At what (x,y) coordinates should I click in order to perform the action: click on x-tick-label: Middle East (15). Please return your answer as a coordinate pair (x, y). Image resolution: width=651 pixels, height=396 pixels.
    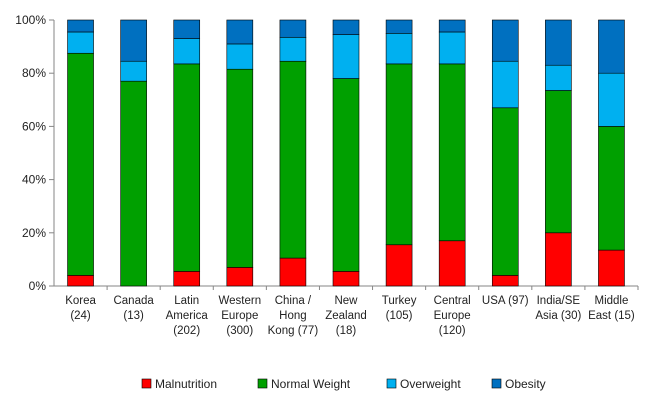
    Looking at the image, I should click on (611, 308).